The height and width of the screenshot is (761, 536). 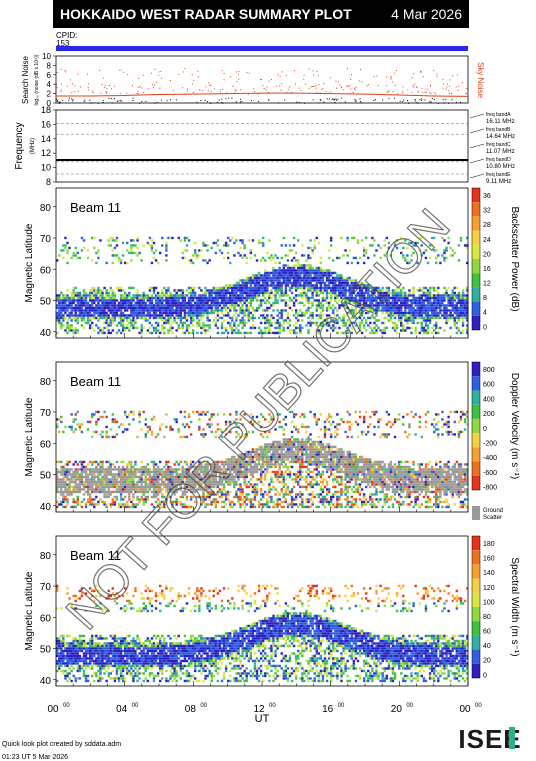 I want to click on noise-panel-frame, so click(x=262, y=79).